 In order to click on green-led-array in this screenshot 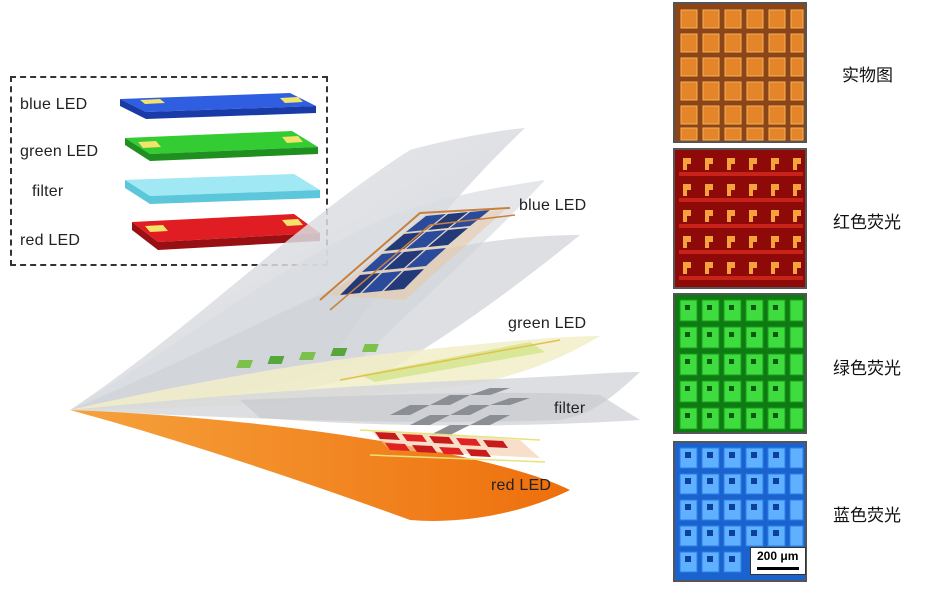, I will do `click(398, 360)`.